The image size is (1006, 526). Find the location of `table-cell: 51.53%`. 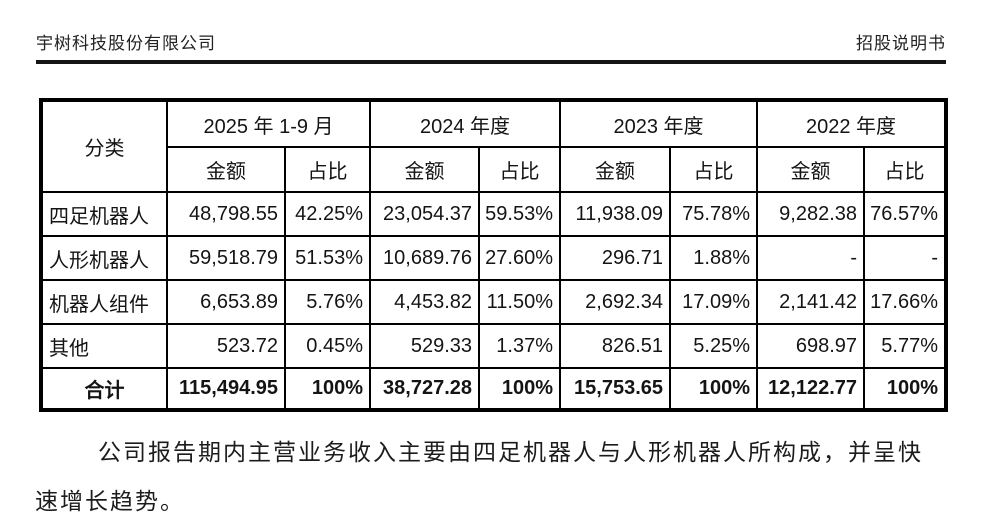

table-cell: 51.53% is located at coordinates (327, 258).